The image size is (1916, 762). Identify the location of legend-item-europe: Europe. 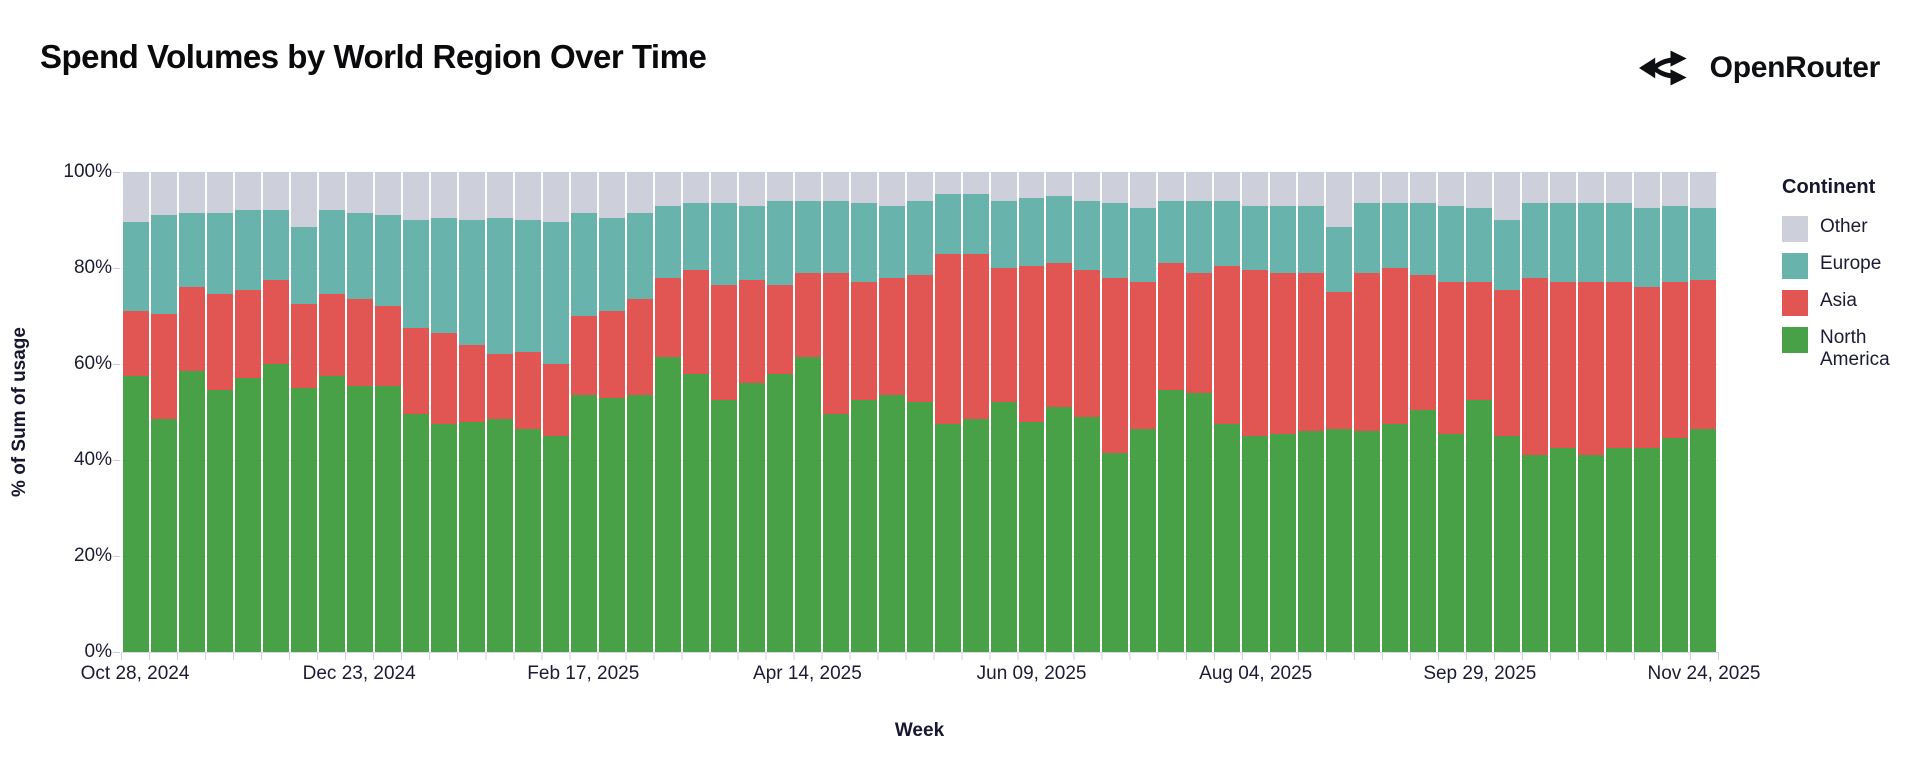
(1847, 266).